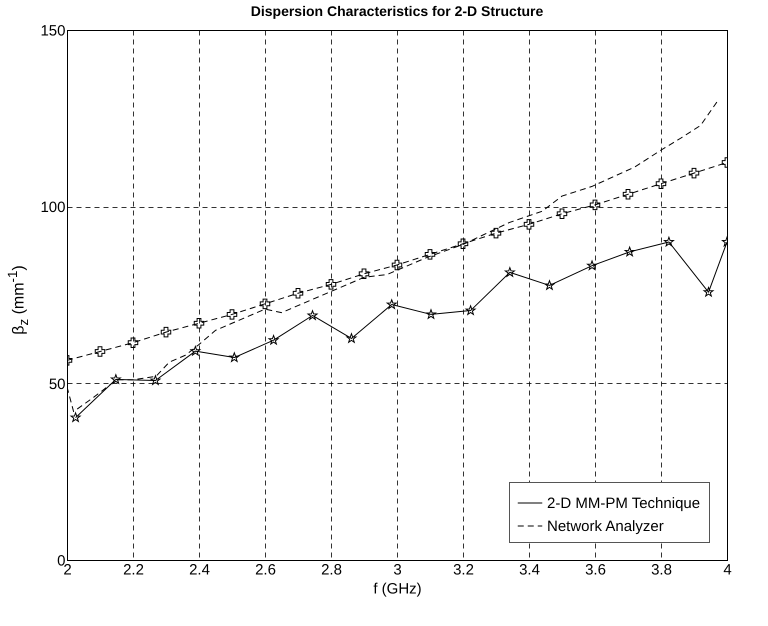  What do you see at coordinates (397, 589) in the screenshot?
I see `x-axis-title: f (GHz)` at bounding box center [397, 589].